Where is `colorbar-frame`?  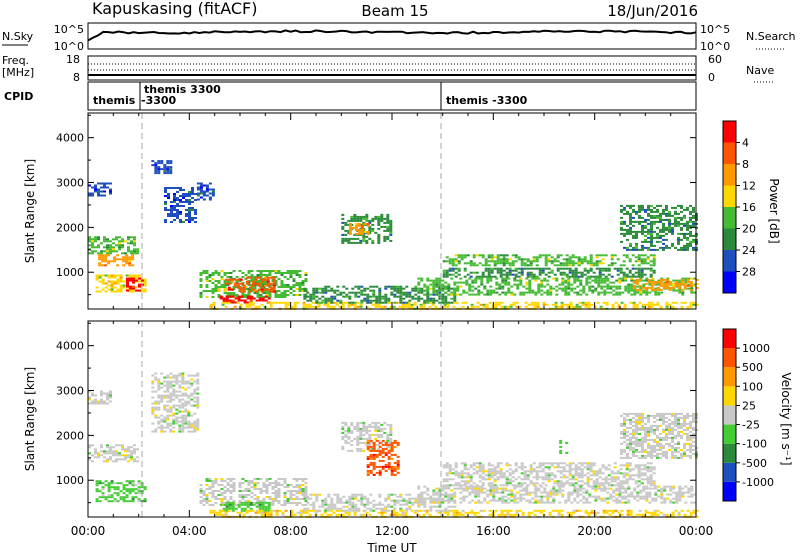 colorbar-frame is located at coordinates (729, 415).